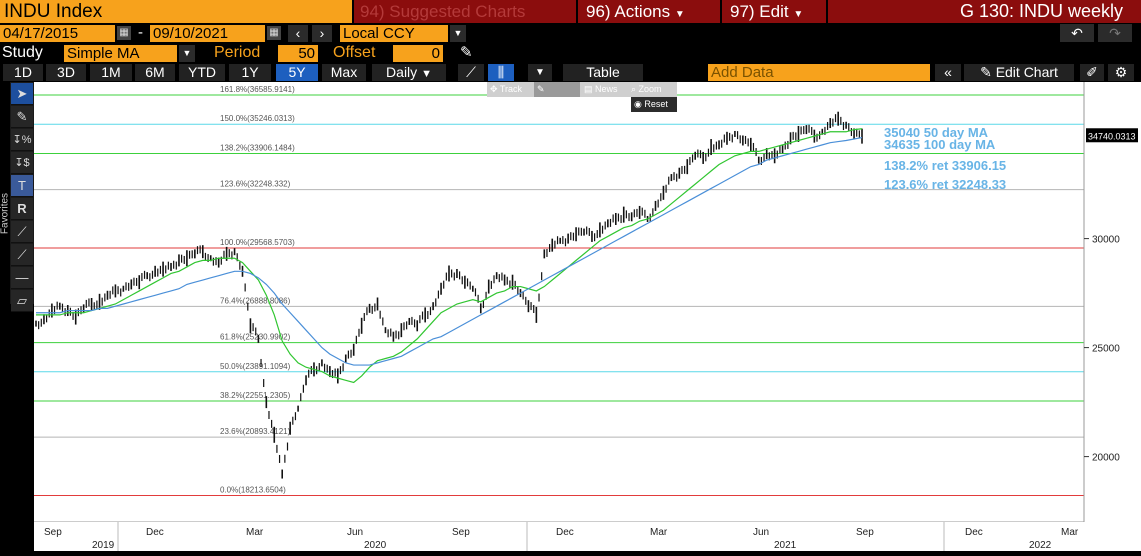  Describe the element at coordinates (23, 72) in the screenshot. I see `period-button-1d: 1D` at that location.